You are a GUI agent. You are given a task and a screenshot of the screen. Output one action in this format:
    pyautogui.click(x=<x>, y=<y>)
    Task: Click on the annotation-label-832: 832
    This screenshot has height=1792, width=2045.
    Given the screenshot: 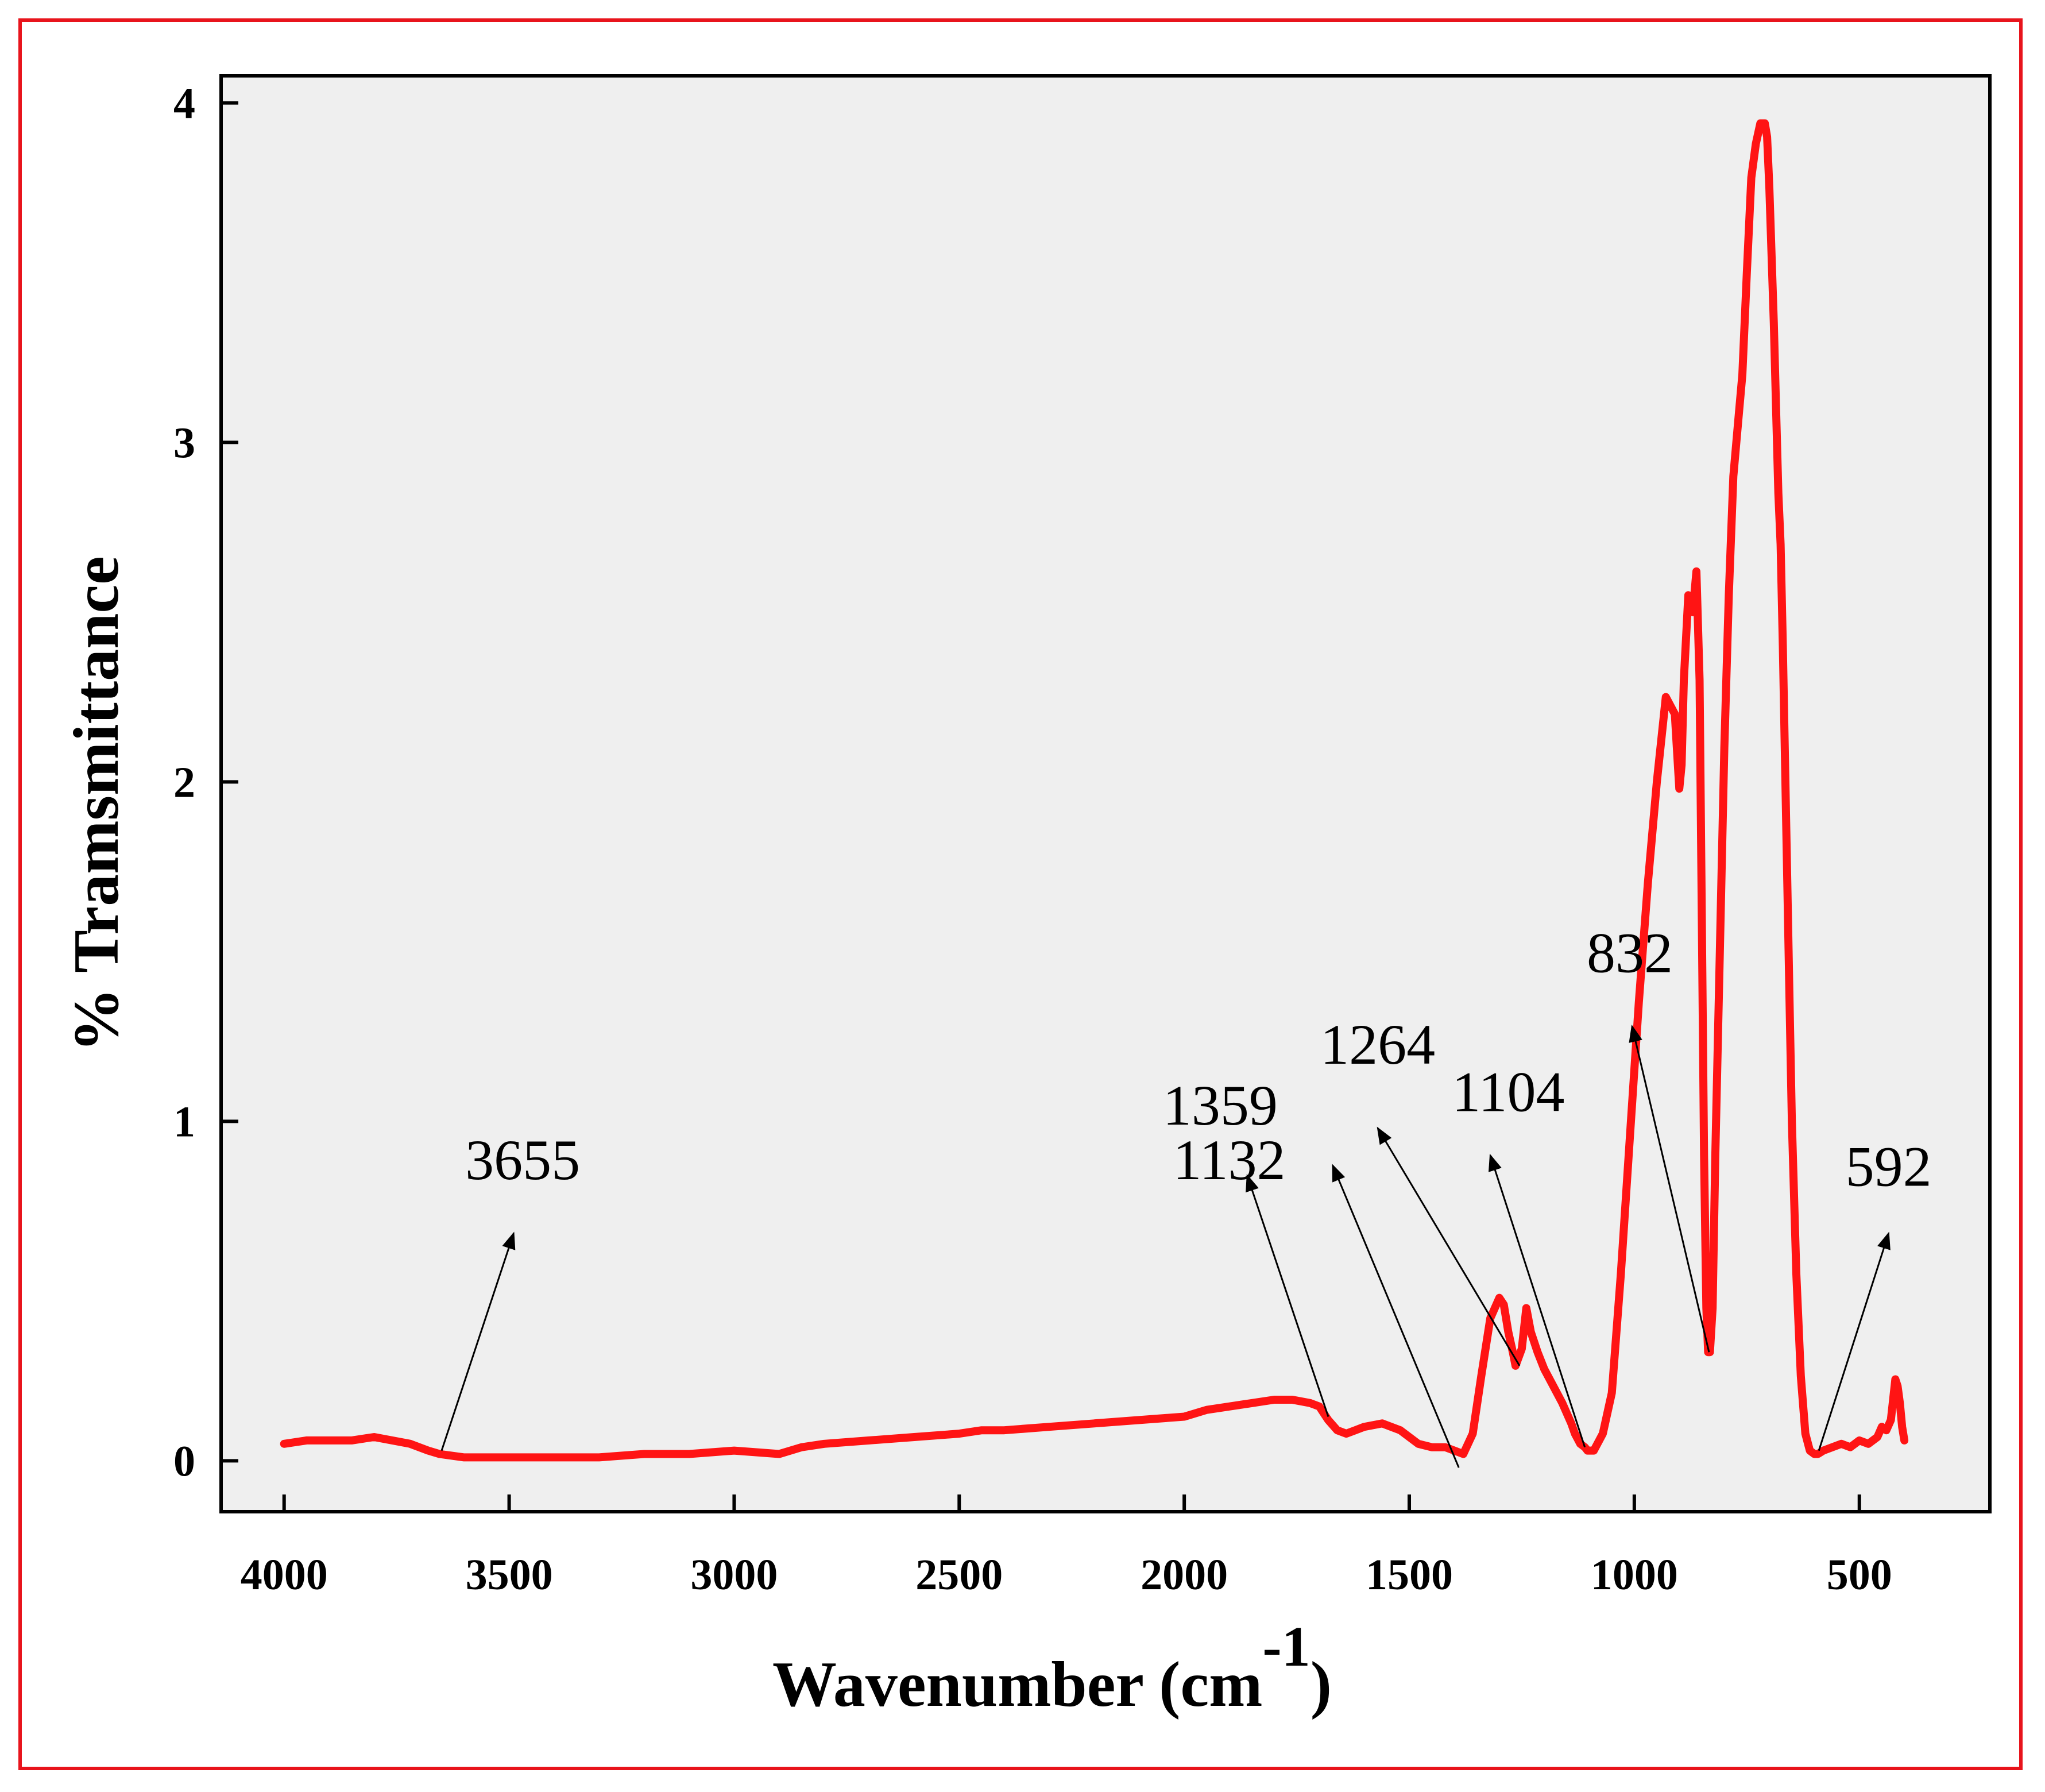 What is the action you would take?
    pyautogui.click(x=1630, y=952)
    